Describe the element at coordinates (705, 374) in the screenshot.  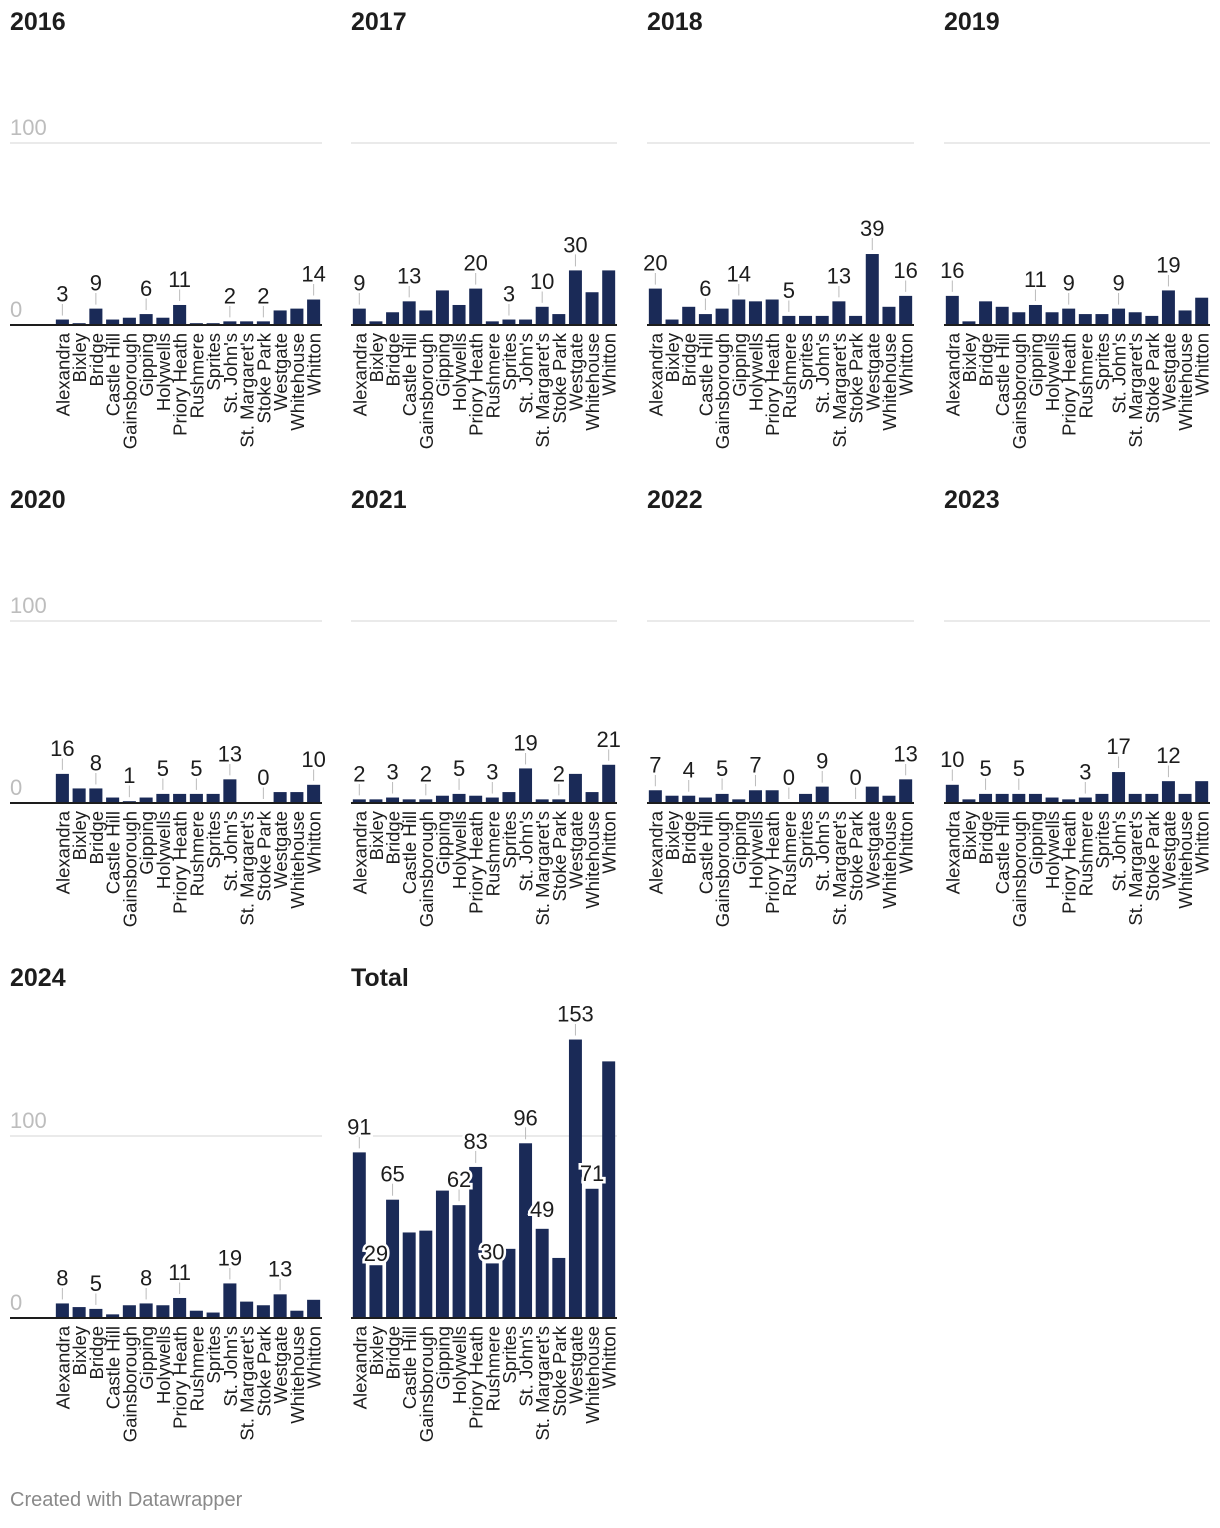
I see `category-label: Castle Hill` at that location.